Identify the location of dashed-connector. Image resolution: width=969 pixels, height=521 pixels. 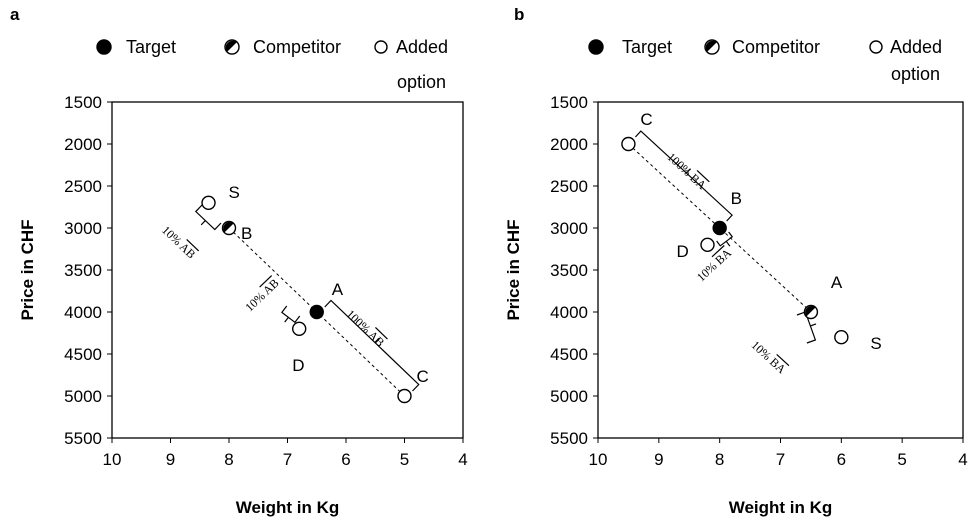
(720, 228).